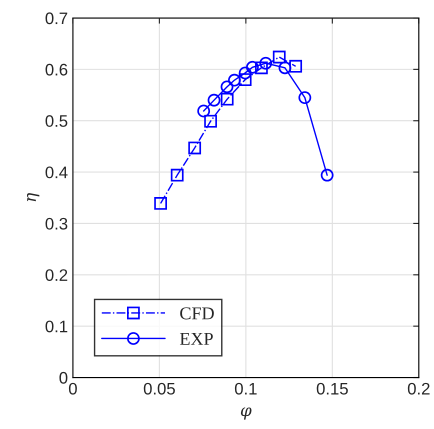  Describe the element at coordinates (57, 224) in the screenshot. I see `y-tick-label: 0.3` at that location.